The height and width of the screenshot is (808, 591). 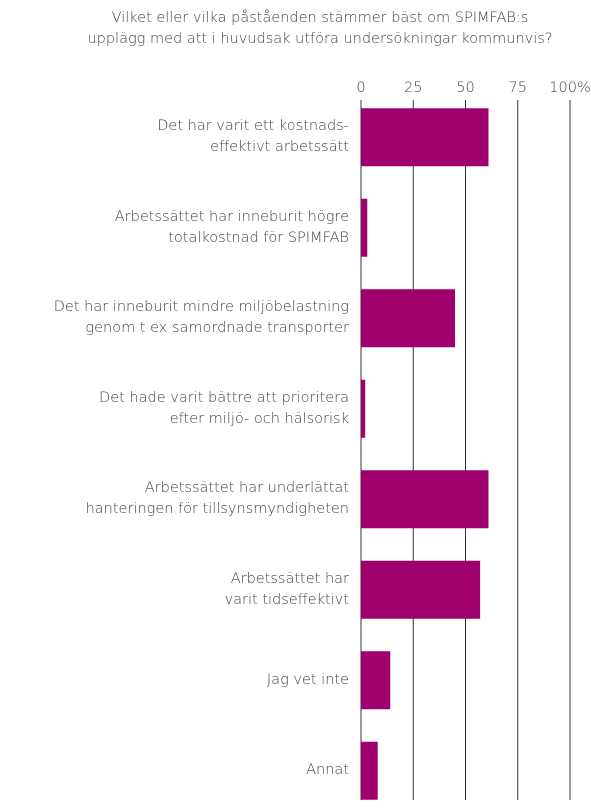 What do you see at coordinates (518, 88) in the screenshot?
I see `x-tick-label: 75` at bounding box center [518, 88].